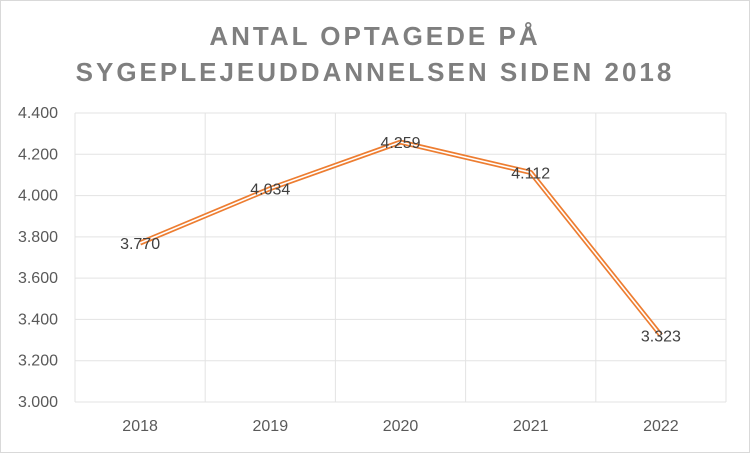  I want to click on y-tick-label: 3.200, so click(38, 361).